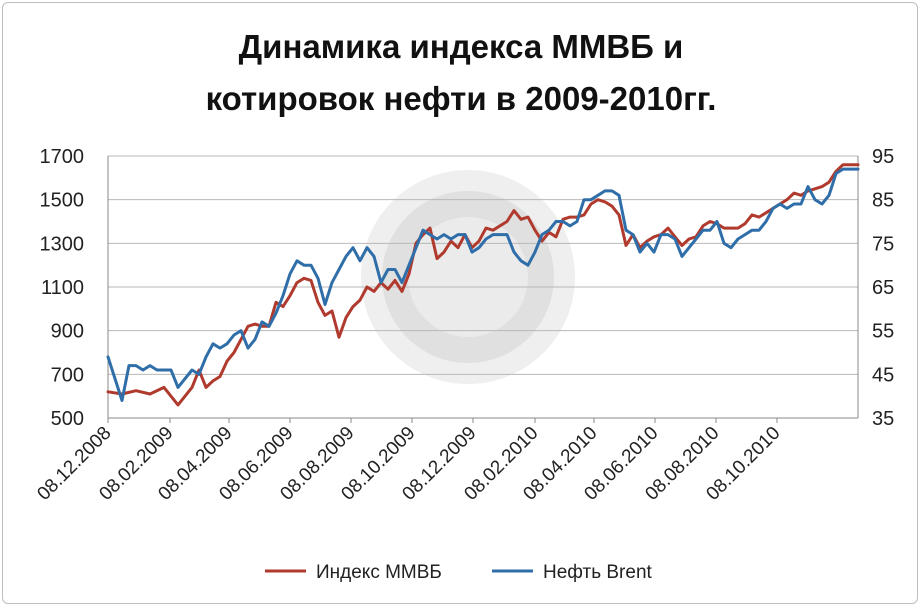 The height and width of the screenshot is (608, 922). What do you see at coordinates (62, 201) in the screenshot?
I see `y-left-tick-label: 1500` at bounding box center [62, 201].